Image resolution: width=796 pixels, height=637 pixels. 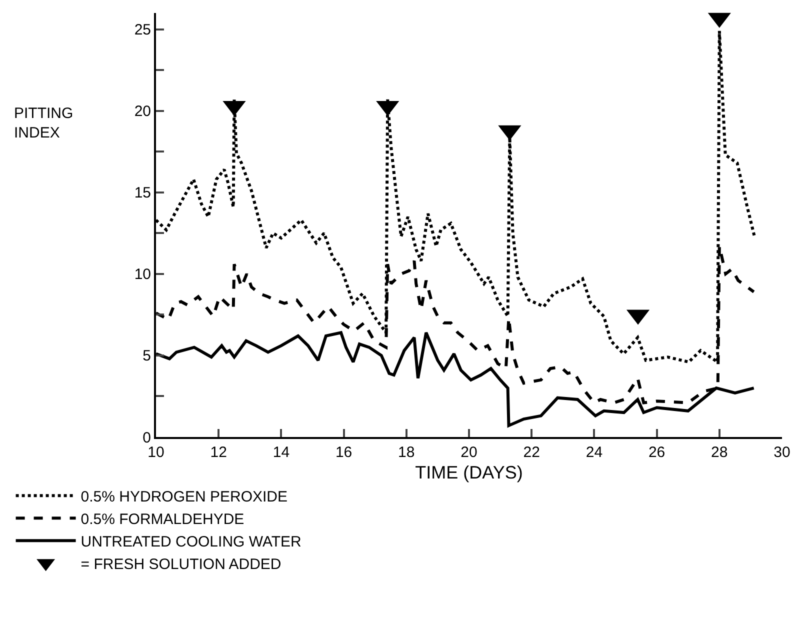 I want to click on y-axis-title: PITTING INDEX, so click(x=44, y=123).